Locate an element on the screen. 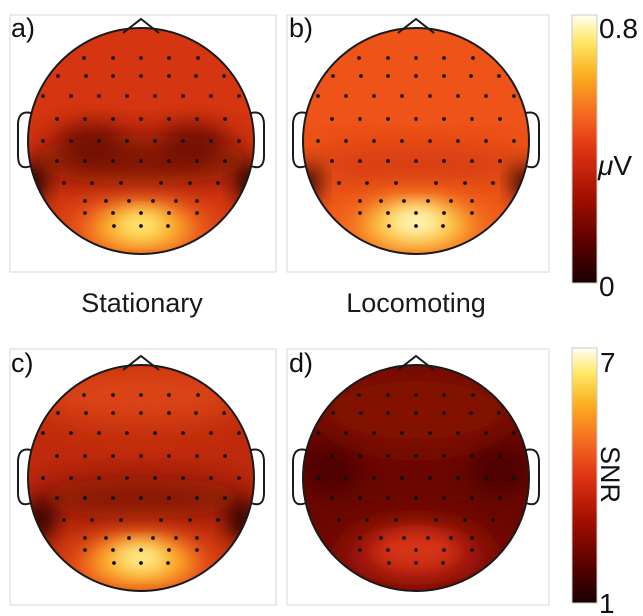  head-outline is located at coordinates (141, 478).